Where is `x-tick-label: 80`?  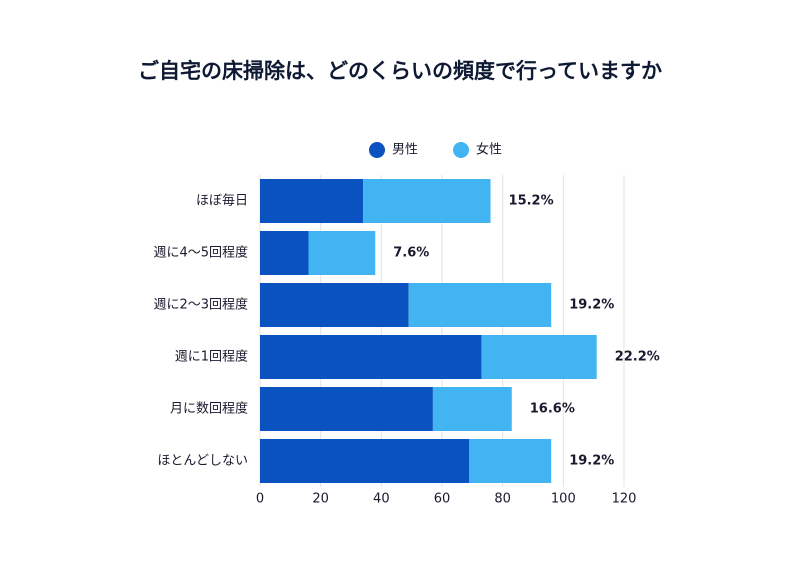
x-tick-label: 80 is located at coordinates (502, 499).